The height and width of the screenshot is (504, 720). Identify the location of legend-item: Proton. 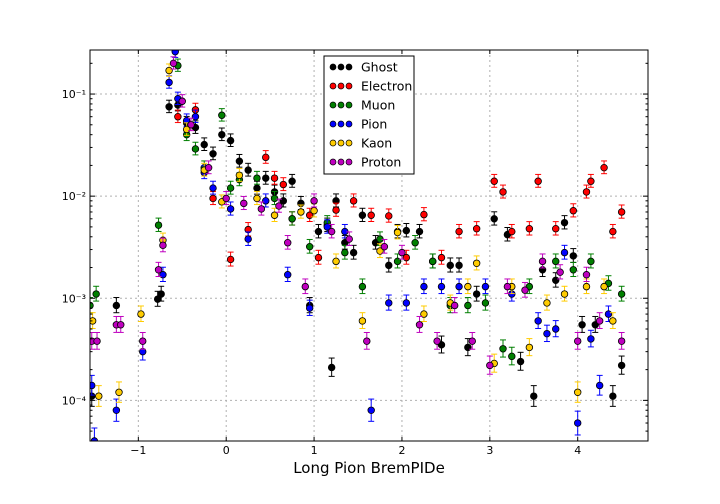
(365, 162).